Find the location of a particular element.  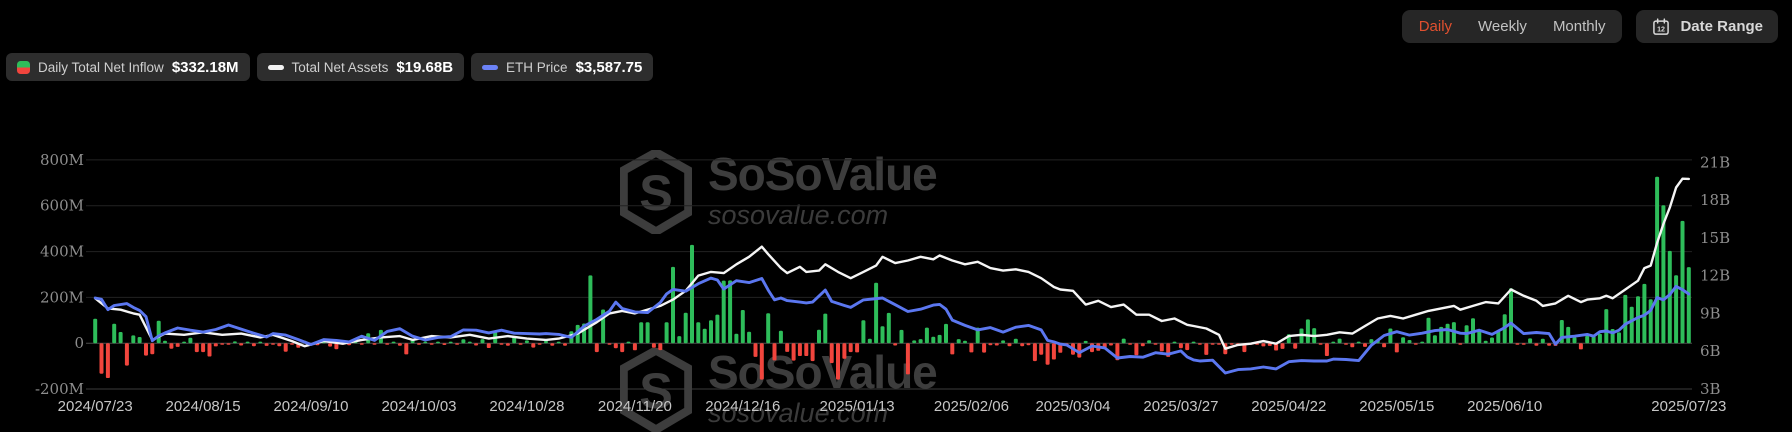

svg-text: 18B is located at coordinates (1715, 200).